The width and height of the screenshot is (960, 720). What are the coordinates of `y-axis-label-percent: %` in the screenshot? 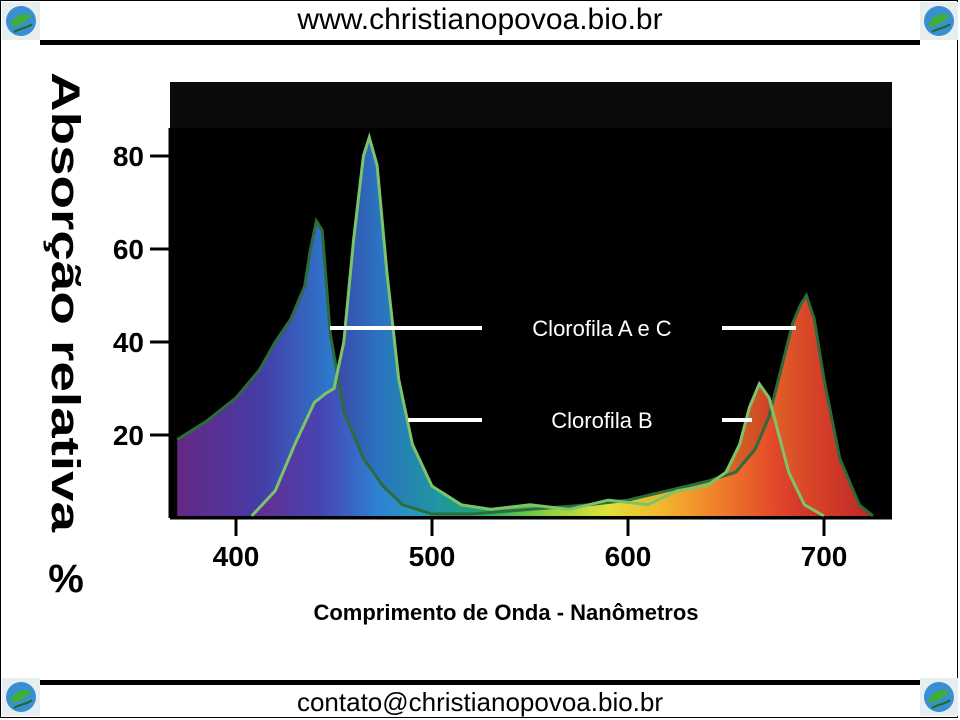 It's located at (66, 579).